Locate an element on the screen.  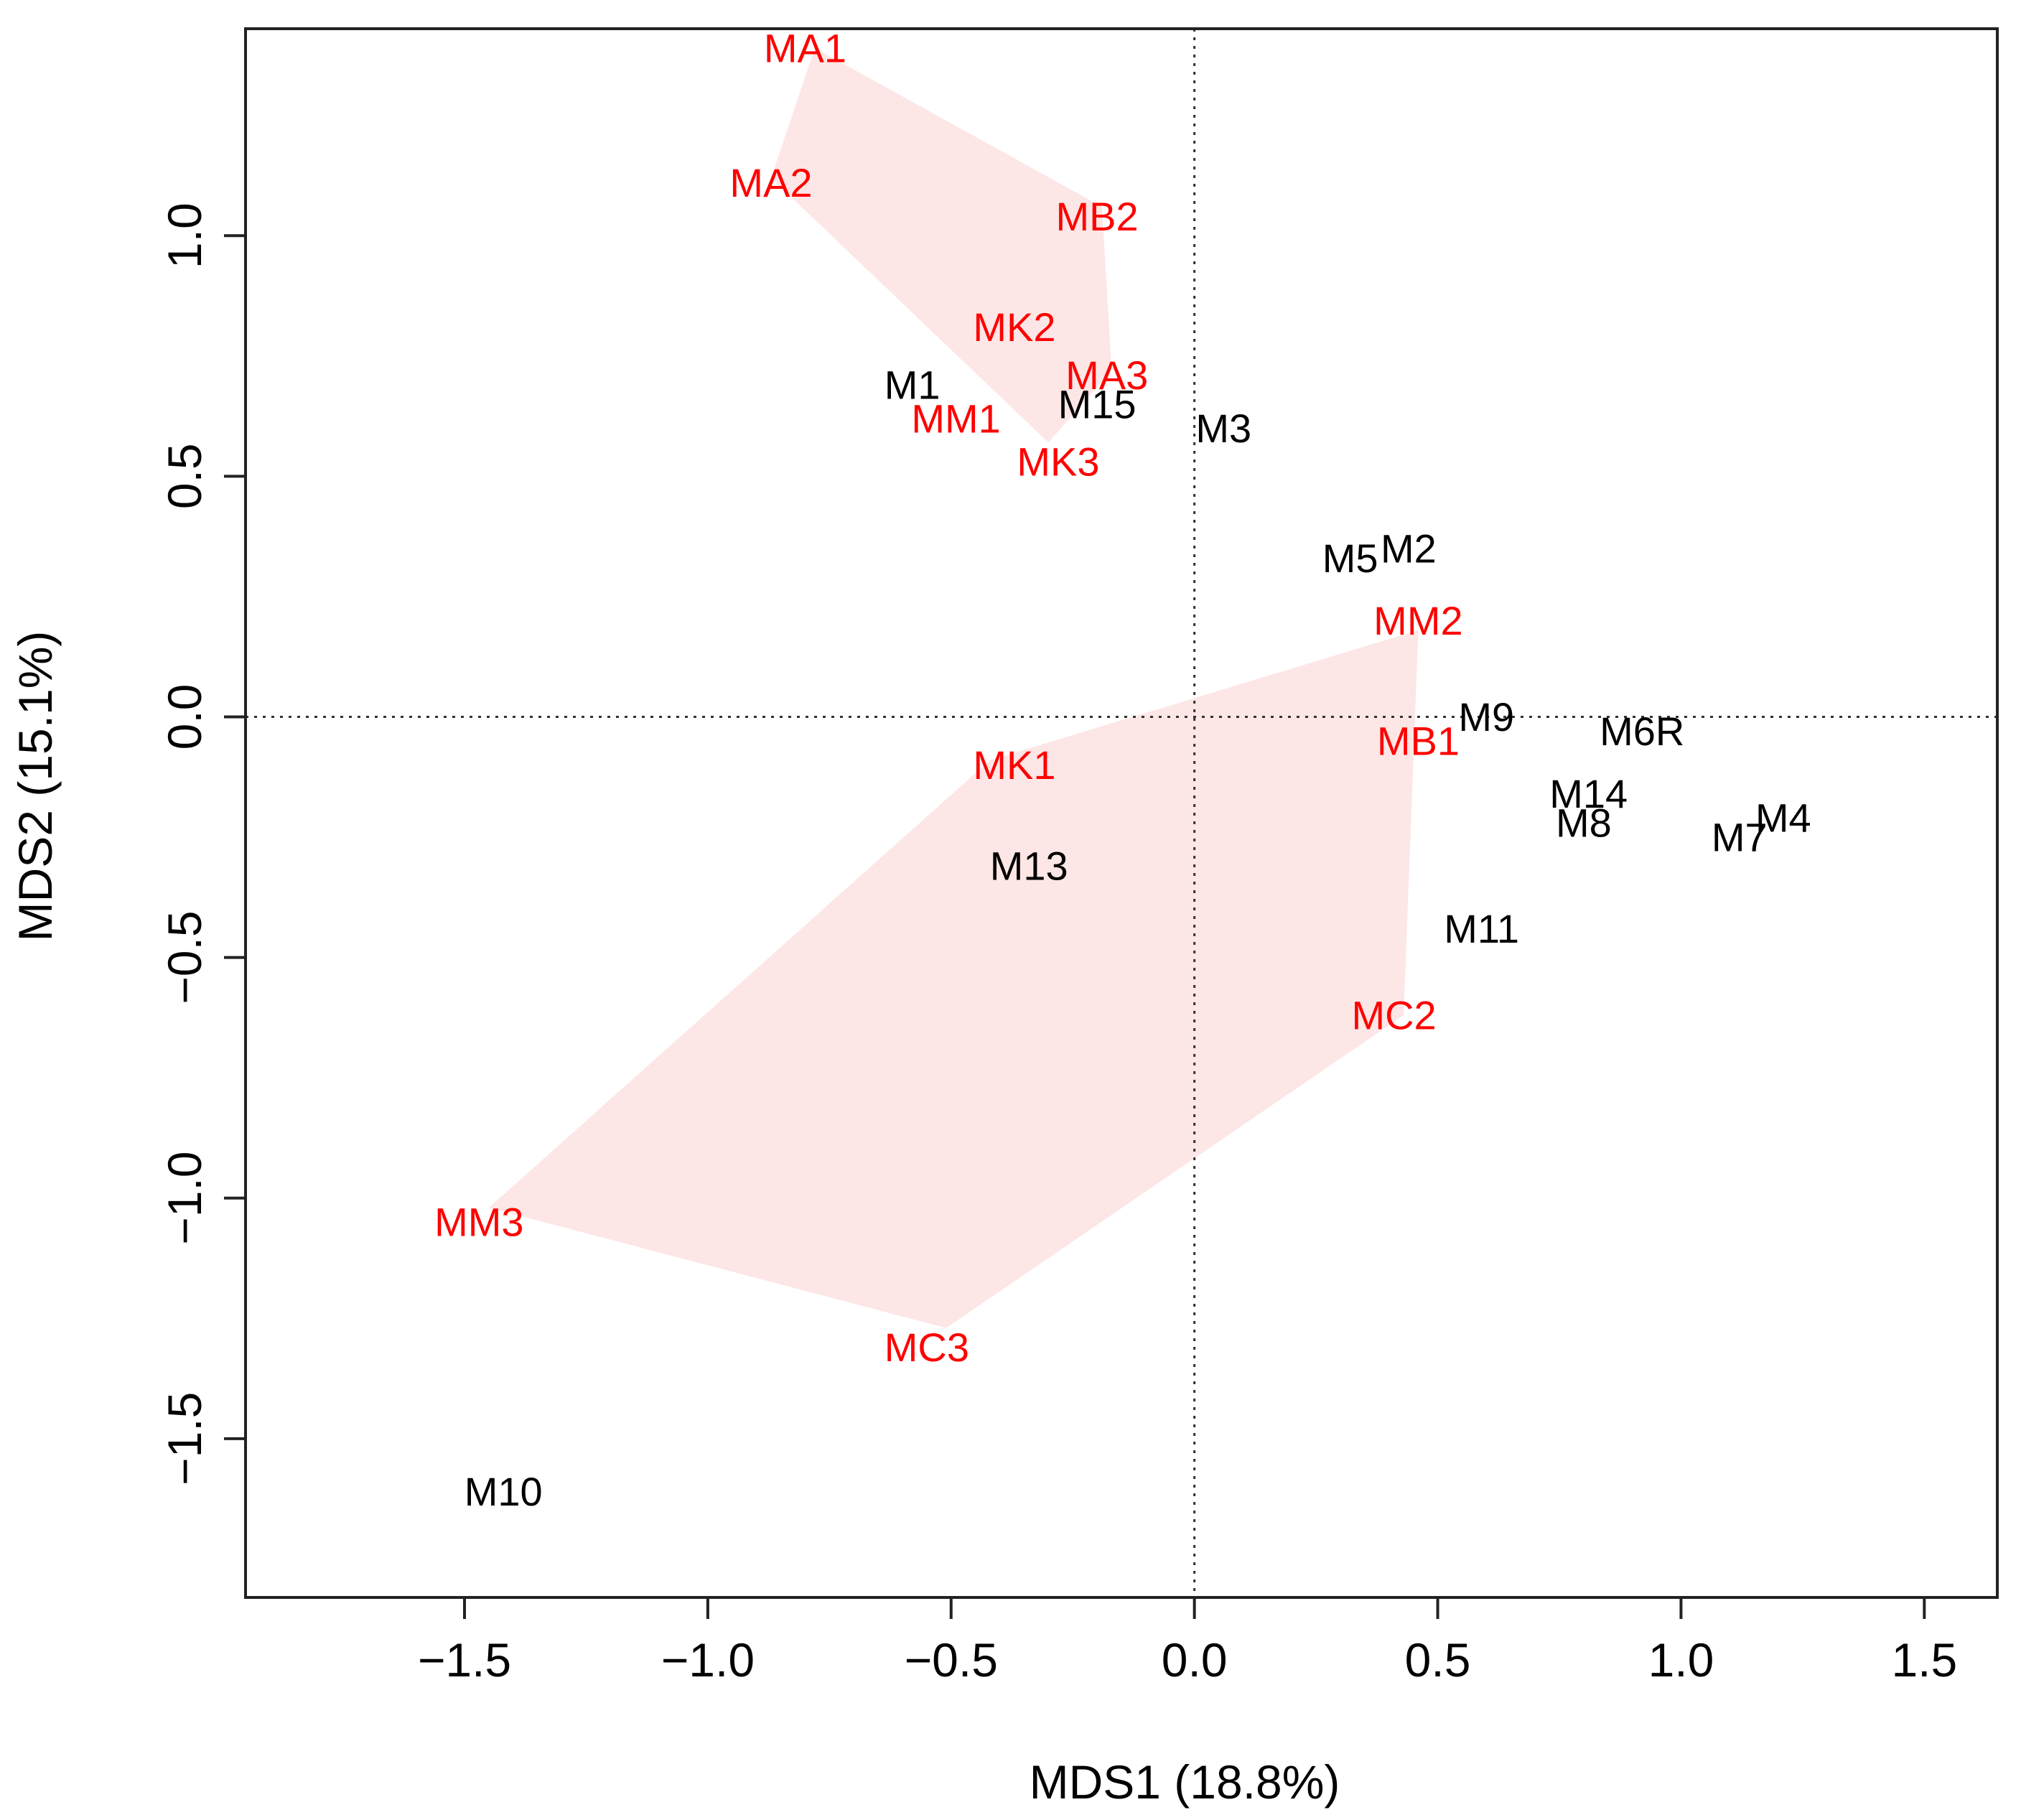
point-label-m8: M8 is located at coordinates (1584, 822).